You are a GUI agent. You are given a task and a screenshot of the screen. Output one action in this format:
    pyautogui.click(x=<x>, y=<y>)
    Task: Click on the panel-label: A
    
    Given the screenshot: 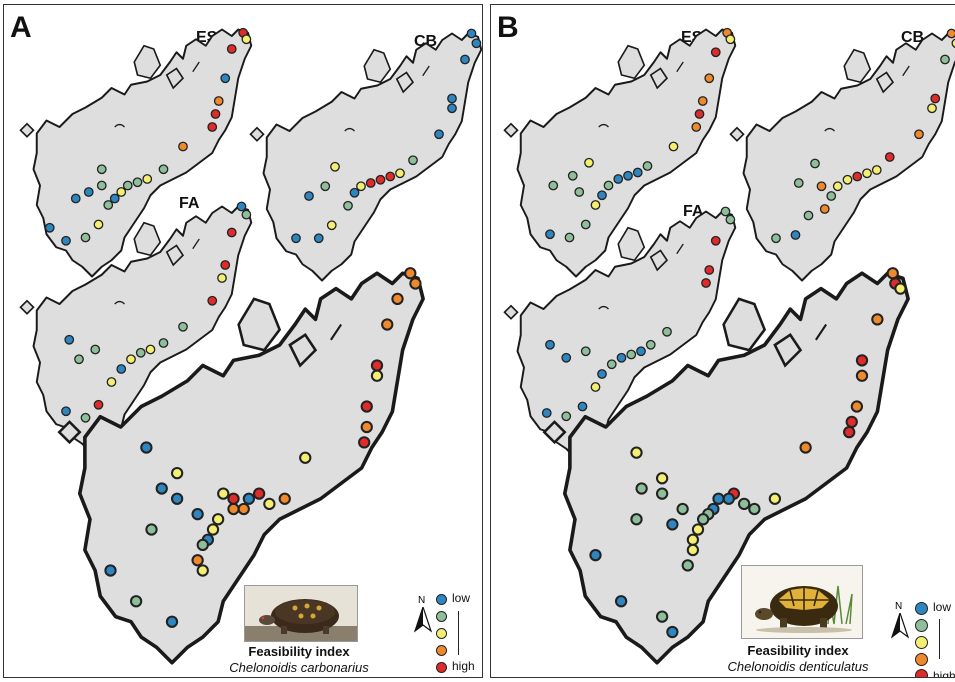 What is the action you would take?
    pyautogui.click(x=21, y=27)
    